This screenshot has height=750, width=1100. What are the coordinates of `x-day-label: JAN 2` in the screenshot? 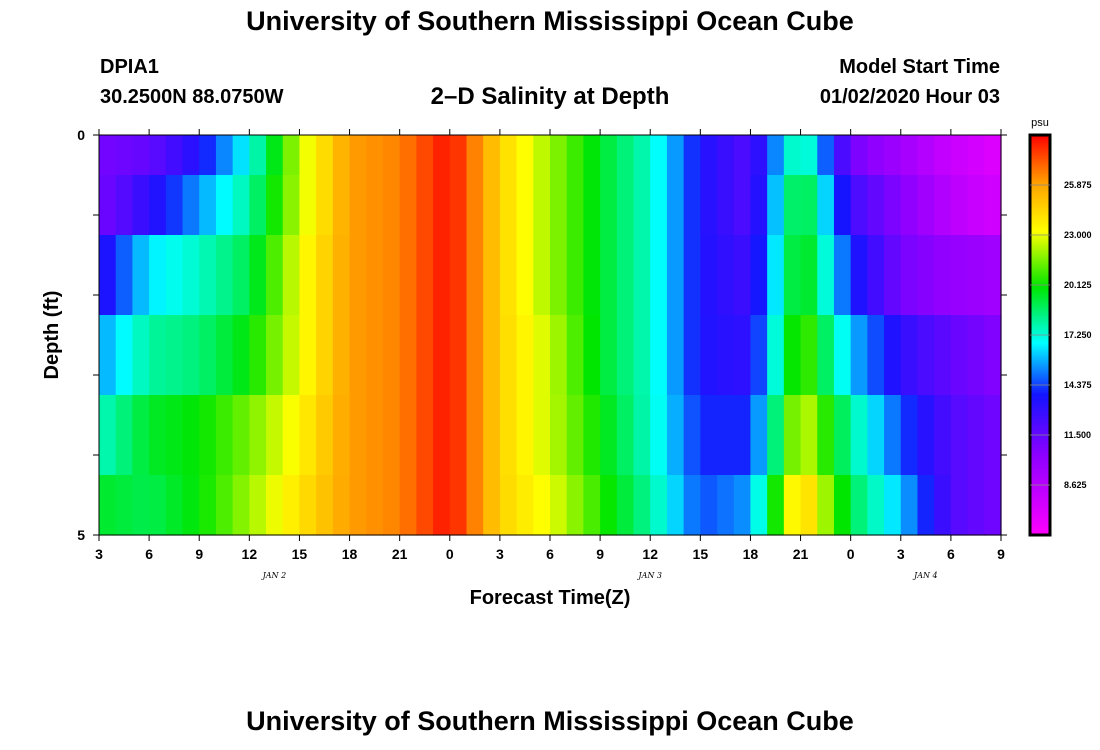 It's located at (274, 575).